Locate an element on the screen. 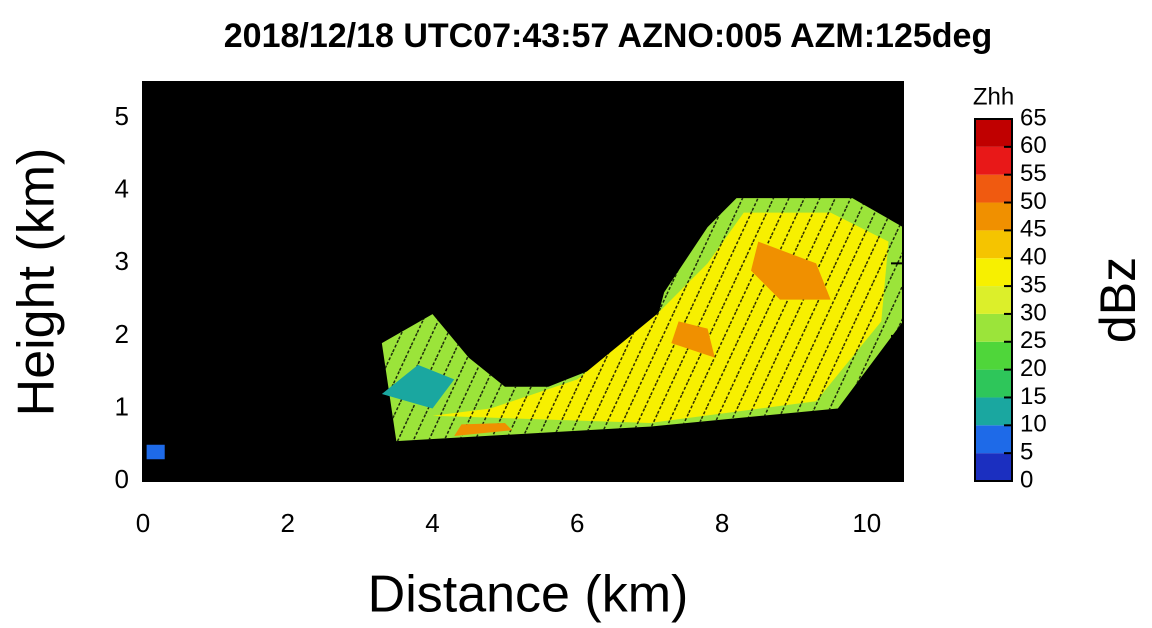 The height and width of the screenshot is (628, 1152). x-tick-label: 6 is located at coordinates (577, 523).